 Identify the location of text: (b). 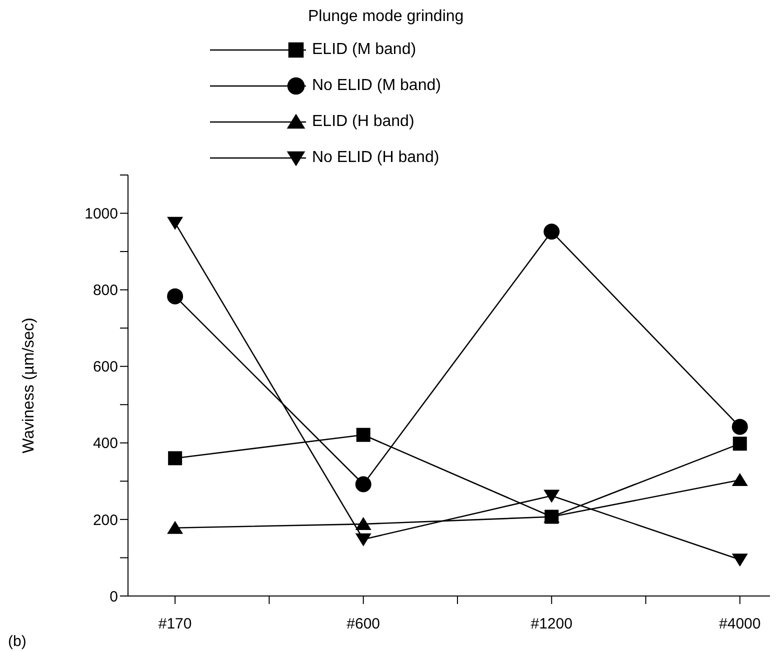
(17, 641).